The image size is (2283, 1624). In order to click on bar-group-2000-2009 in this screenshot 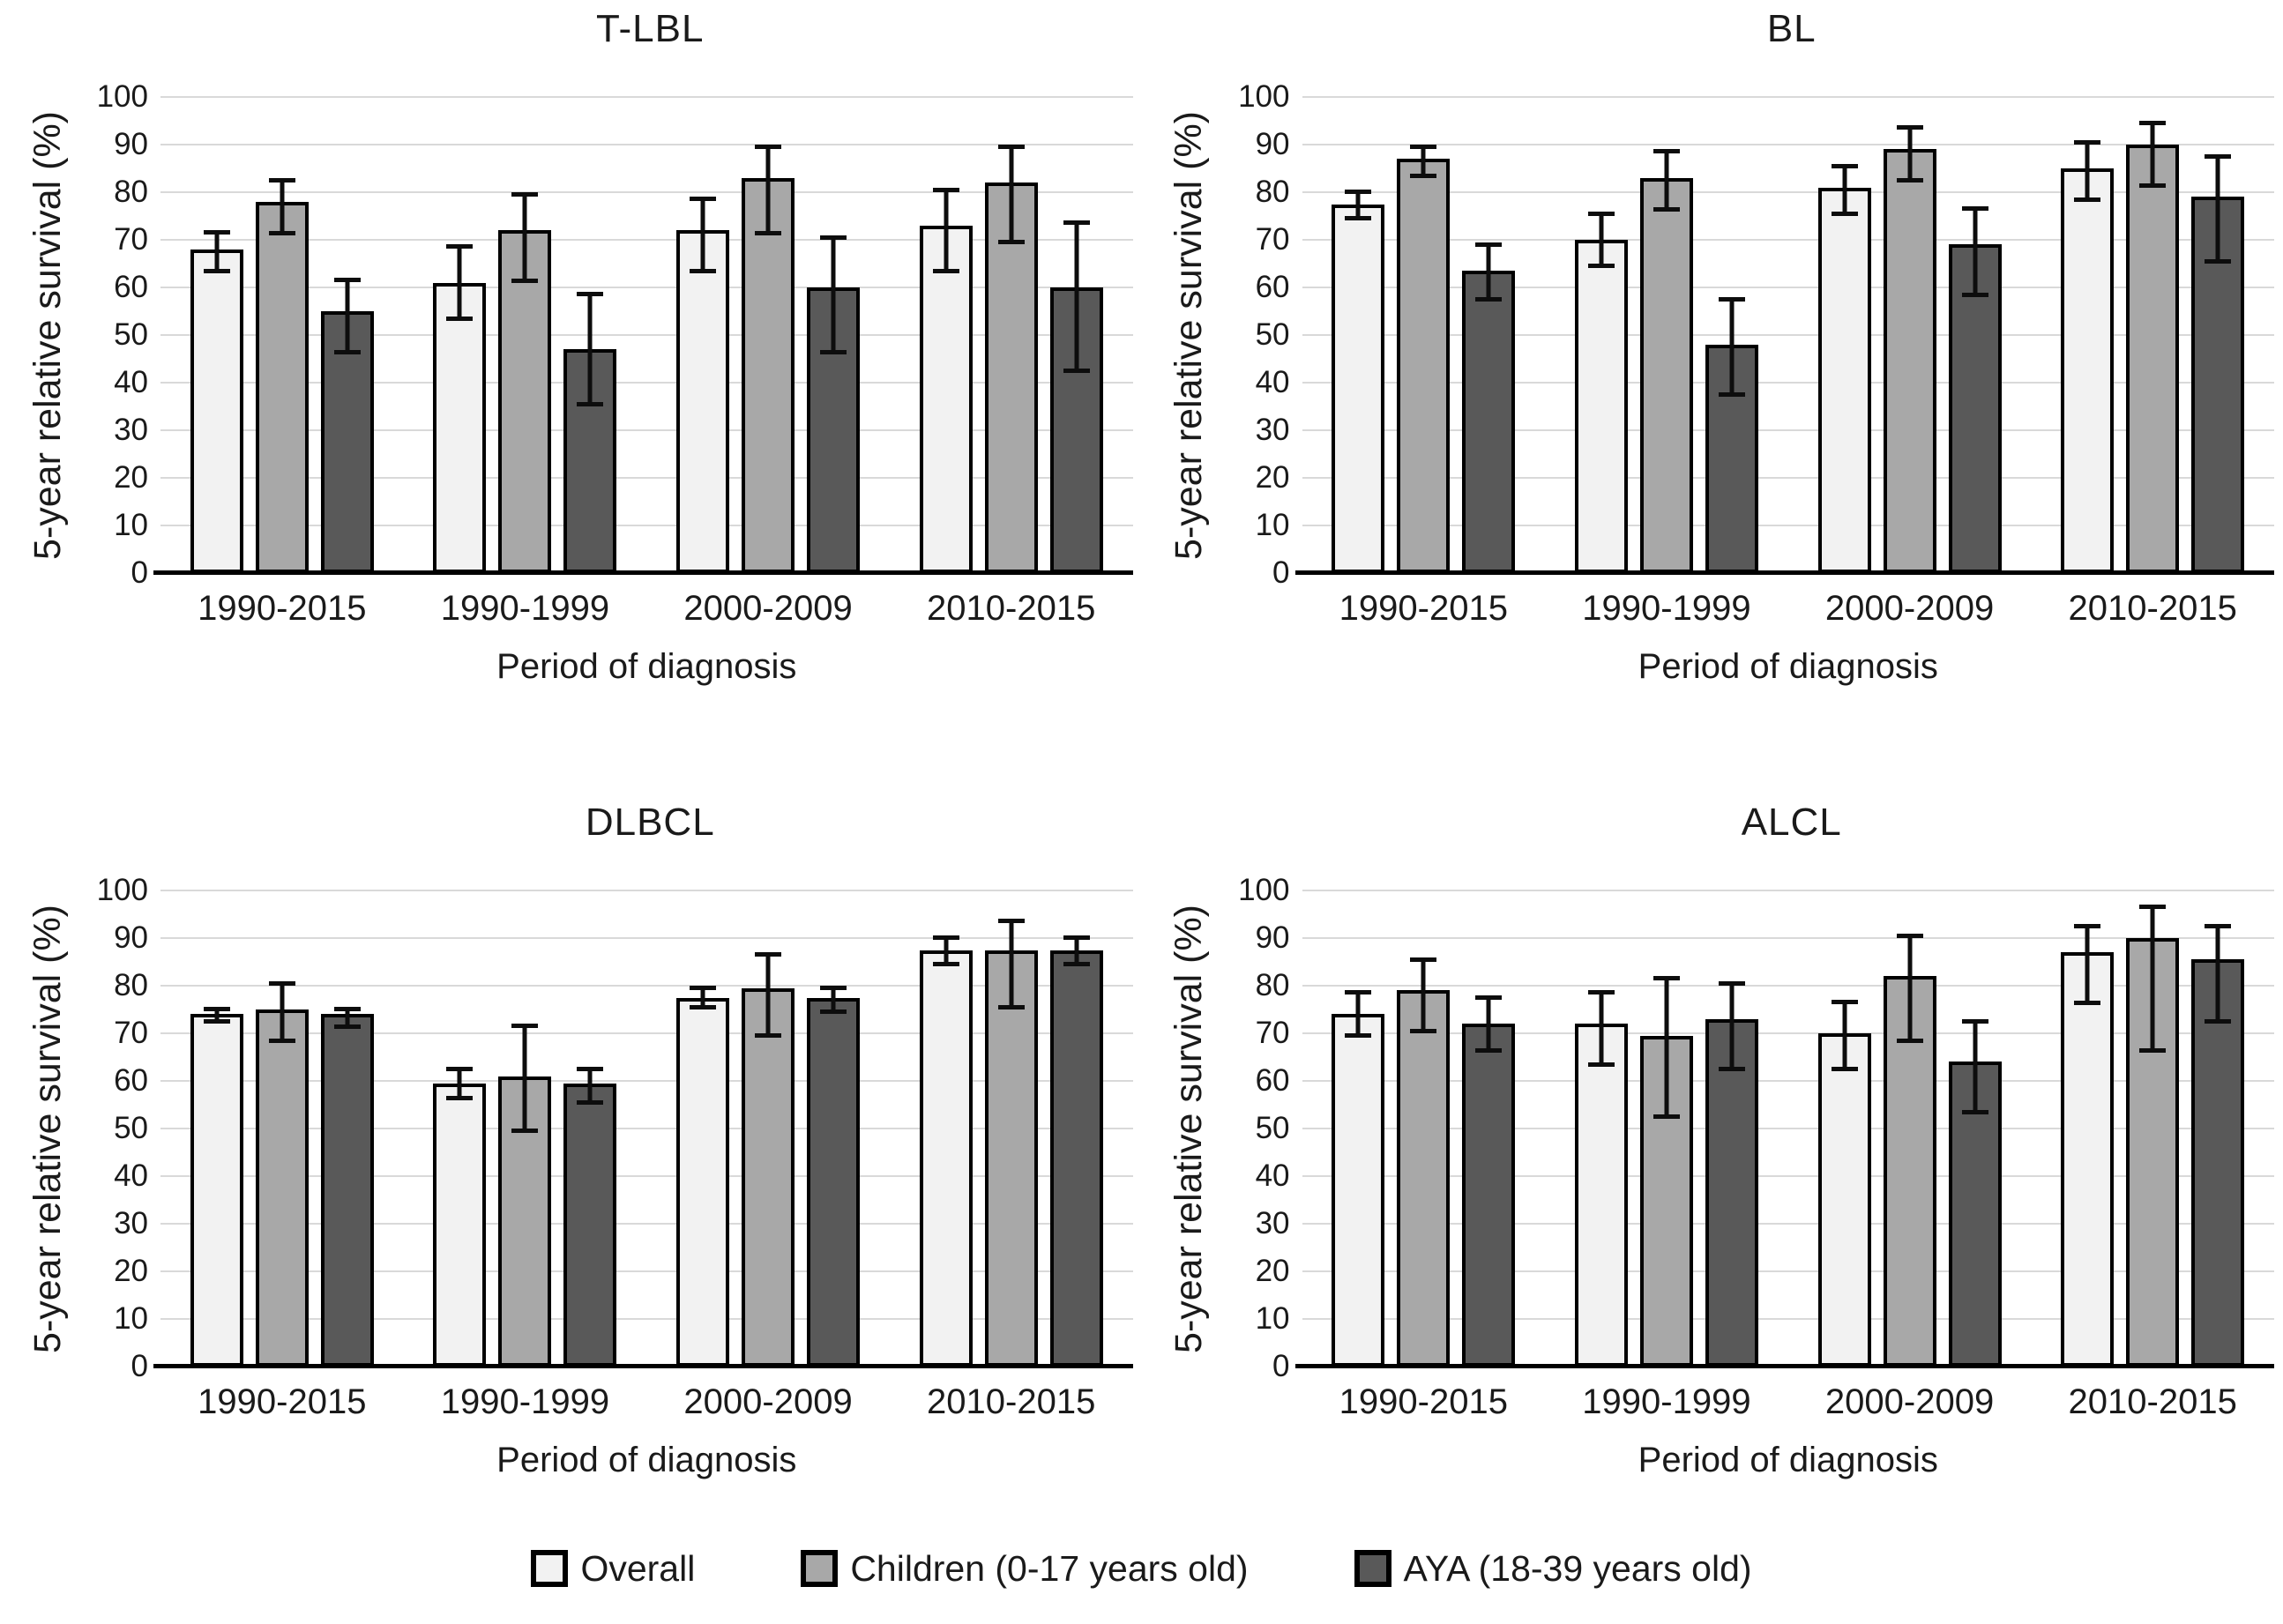, I will do `click(1910, 335)`.